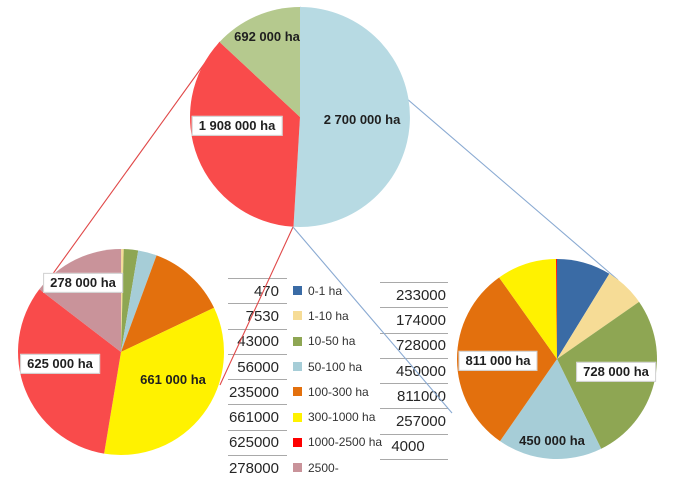 This screenshot has width=673, height=477. What do you see at coordinates (414, 296) in the screenshot?
I see `table-cell: 233000` at bounding box center [414, 296].